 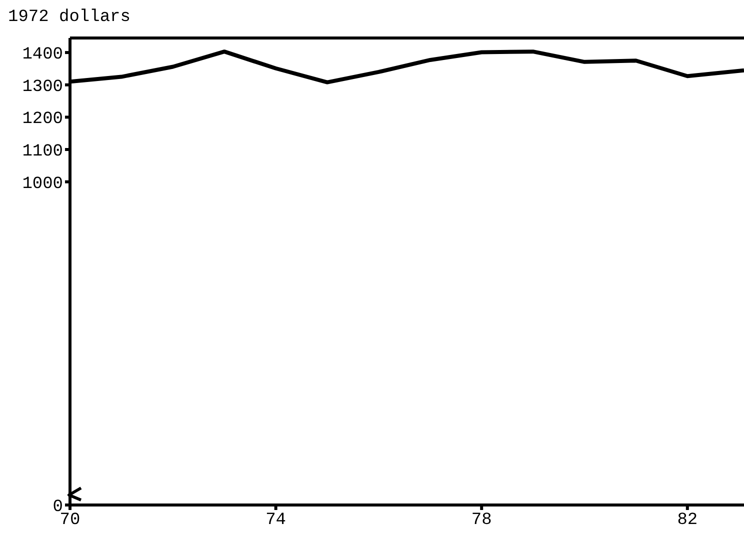 I want to click on x-tick-label: 74, so click(x=276, y=520).